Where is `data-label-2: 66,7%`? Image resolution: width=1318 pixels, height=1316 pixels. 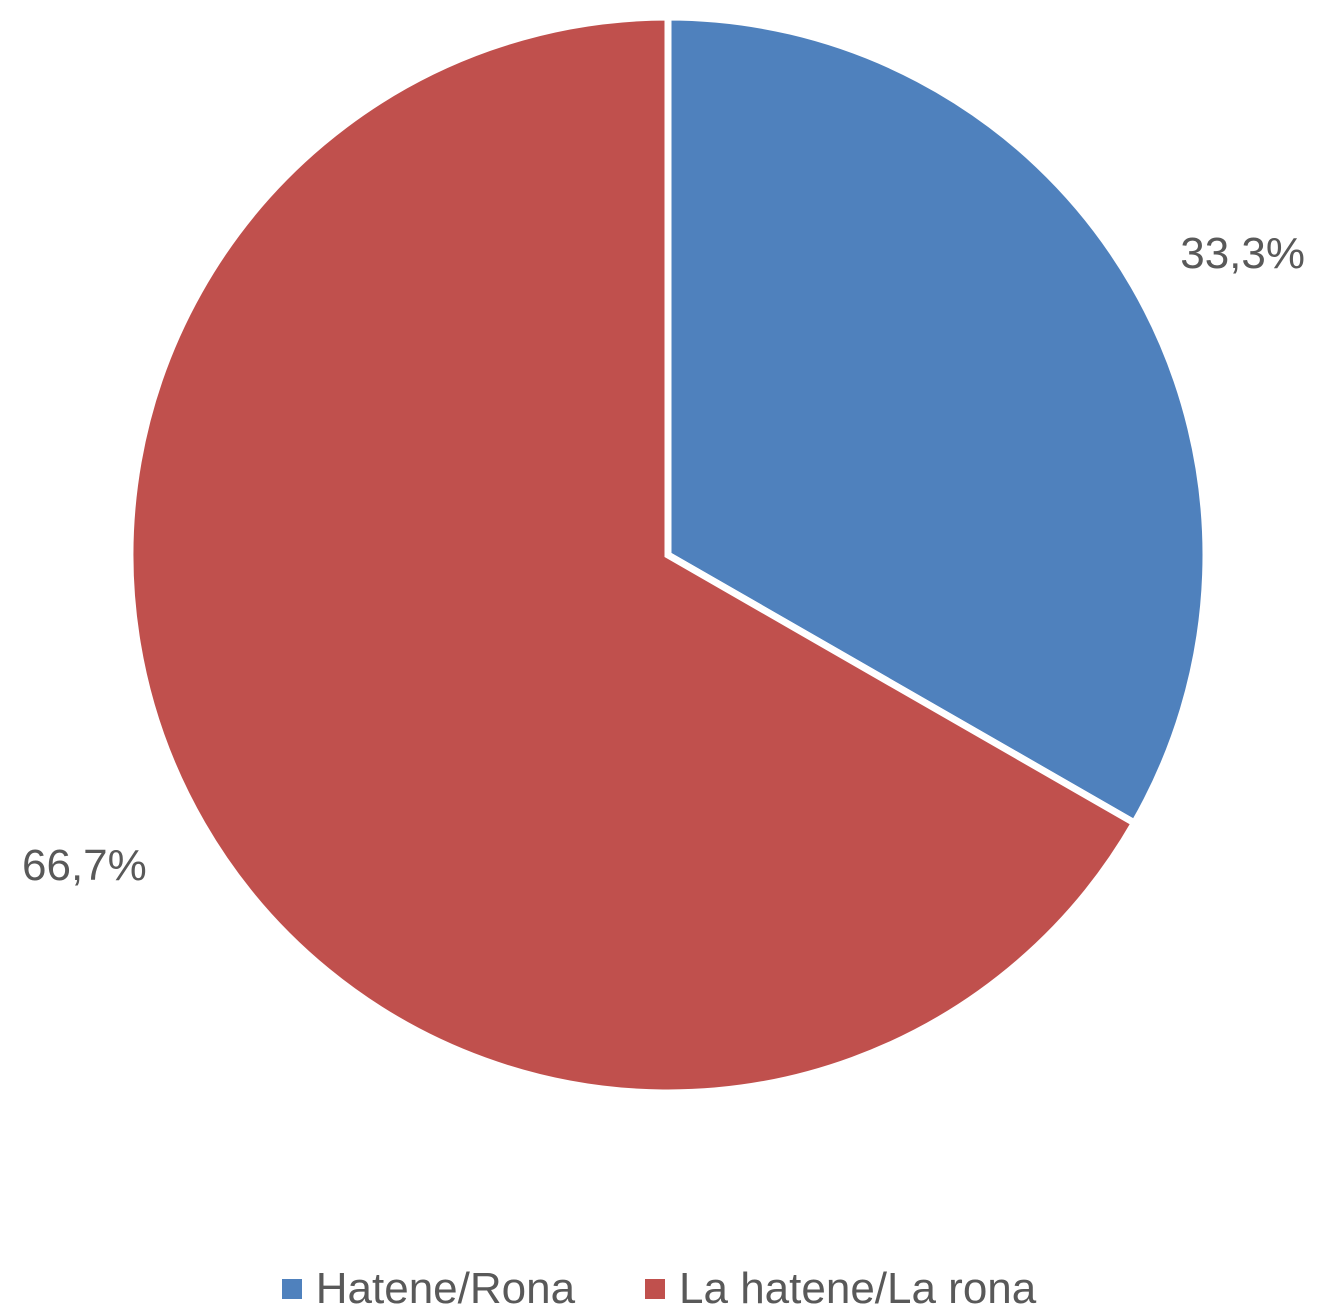
data-label-2: 66,7% is located at coordinates (84, 865).